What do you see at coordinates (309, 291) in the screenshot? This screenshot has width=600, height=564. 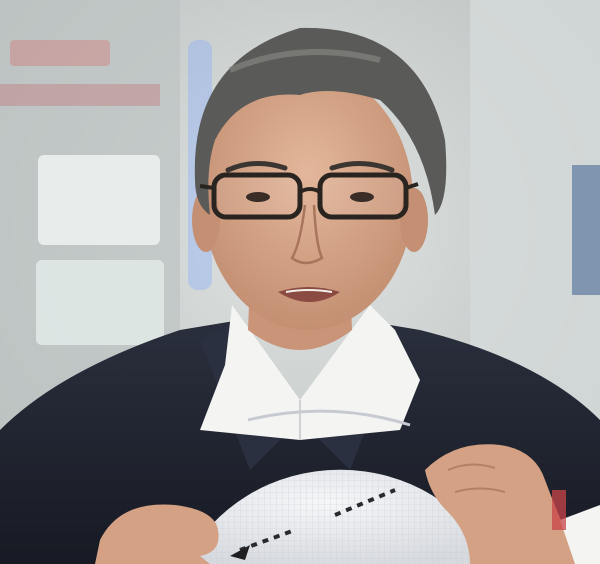 I see `teeth` at bounding box center [309, 291].